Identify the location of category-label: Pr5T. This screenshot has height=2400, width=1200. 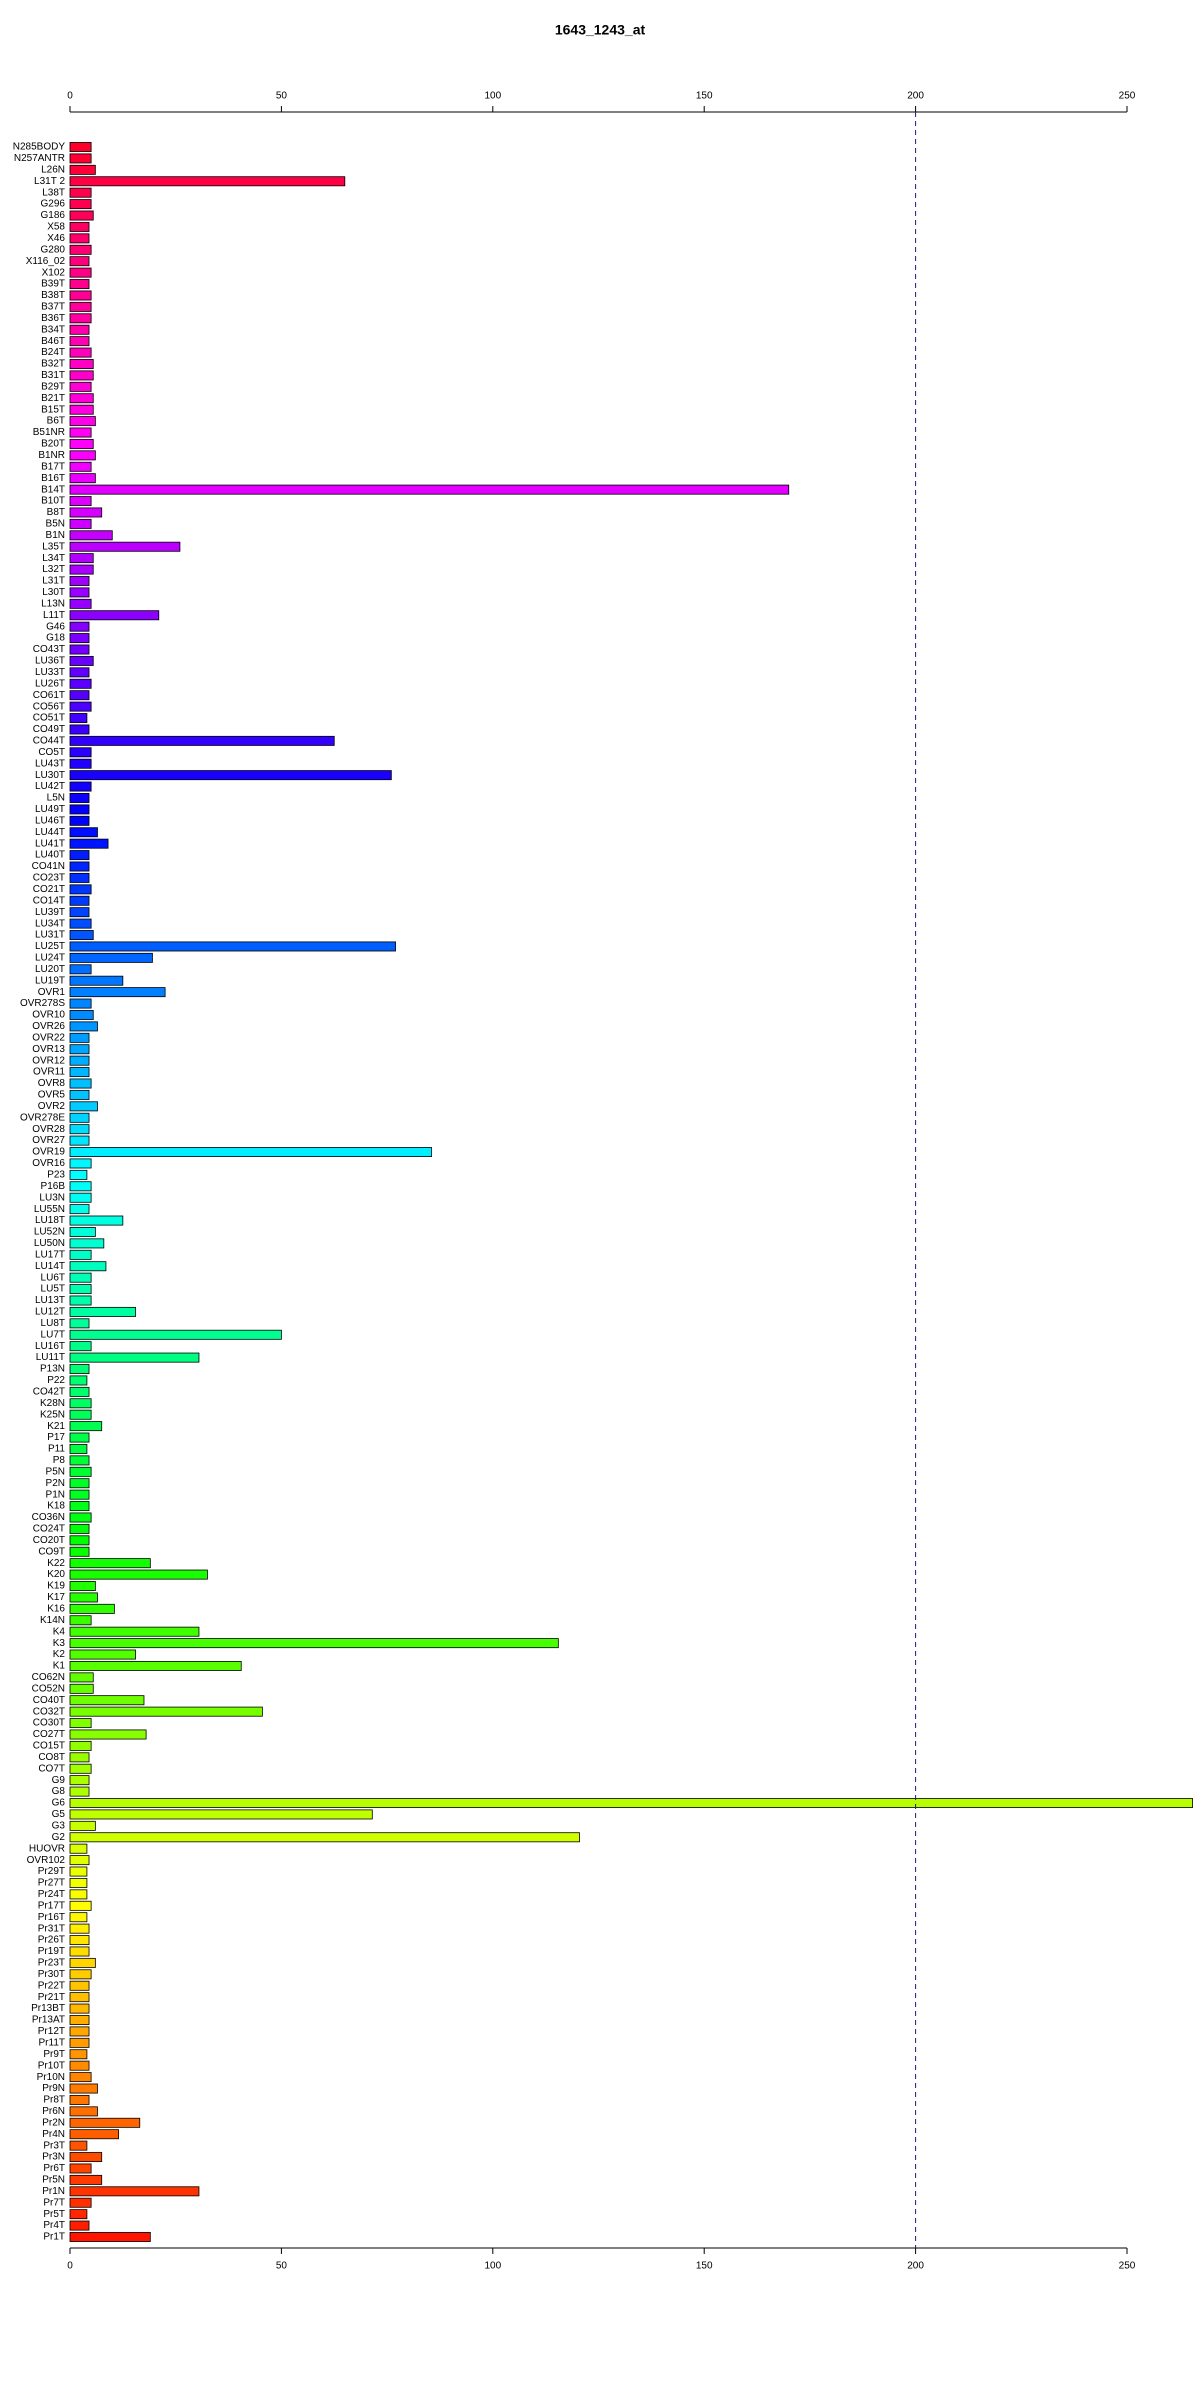
(54, 2214).